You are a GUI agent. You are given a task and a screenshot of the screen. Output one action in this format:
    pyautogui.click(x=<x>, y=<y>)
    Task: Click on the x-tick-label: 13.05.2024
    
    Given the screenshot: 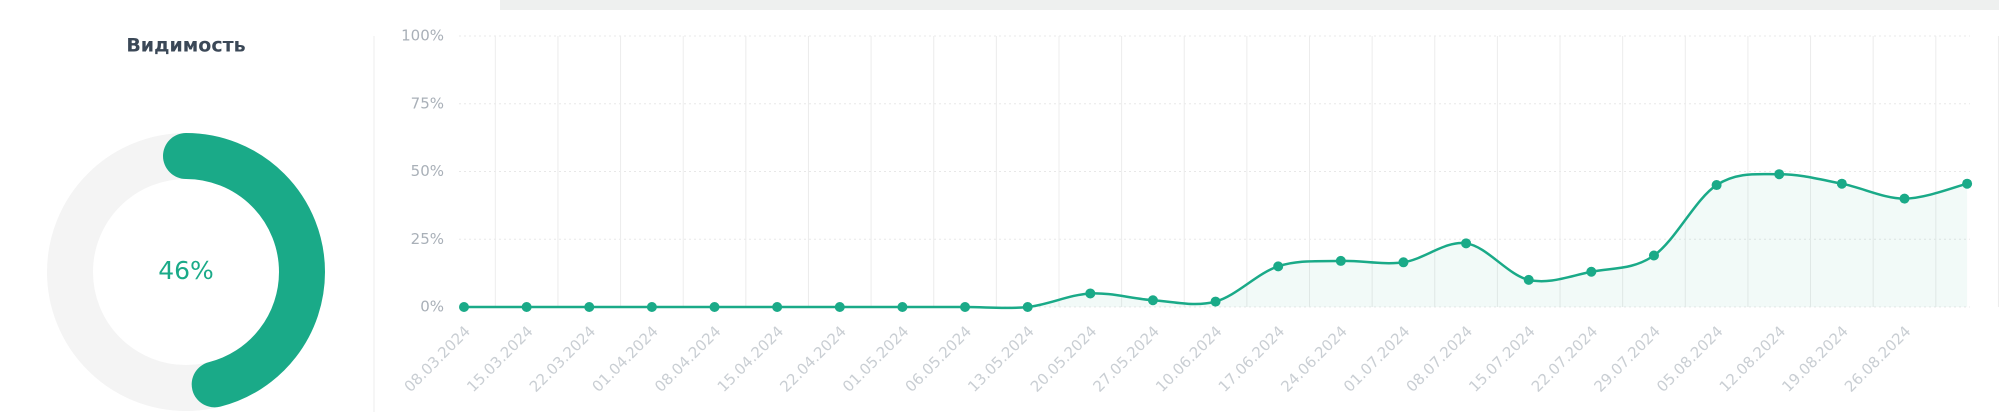 What is the action you would take?
    pyautogui.click(x=1000, y=358)
    